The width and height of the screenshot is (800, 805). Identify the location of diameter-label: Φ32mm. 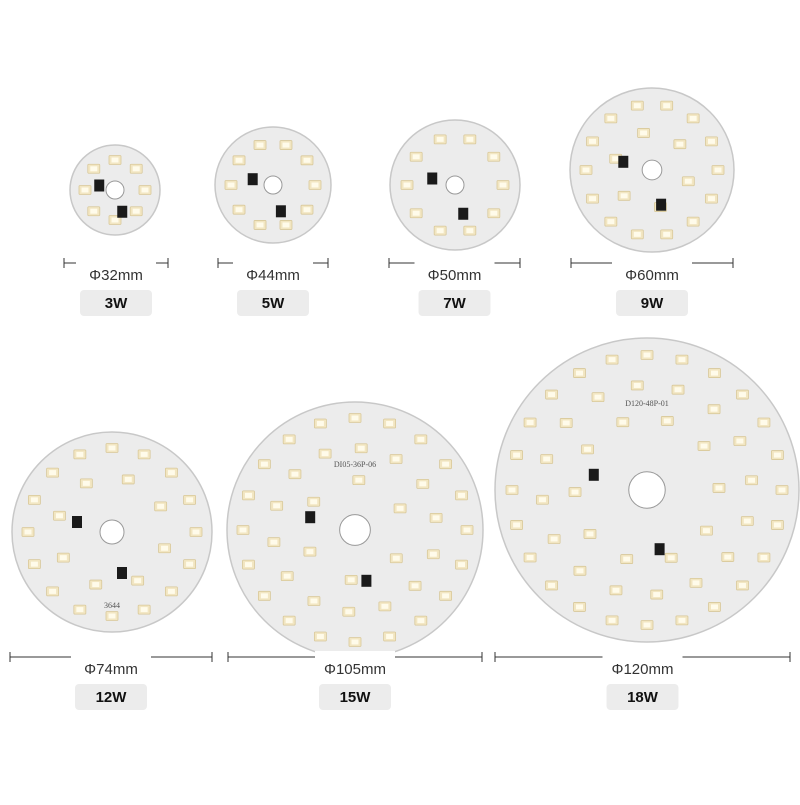
(116, 275).